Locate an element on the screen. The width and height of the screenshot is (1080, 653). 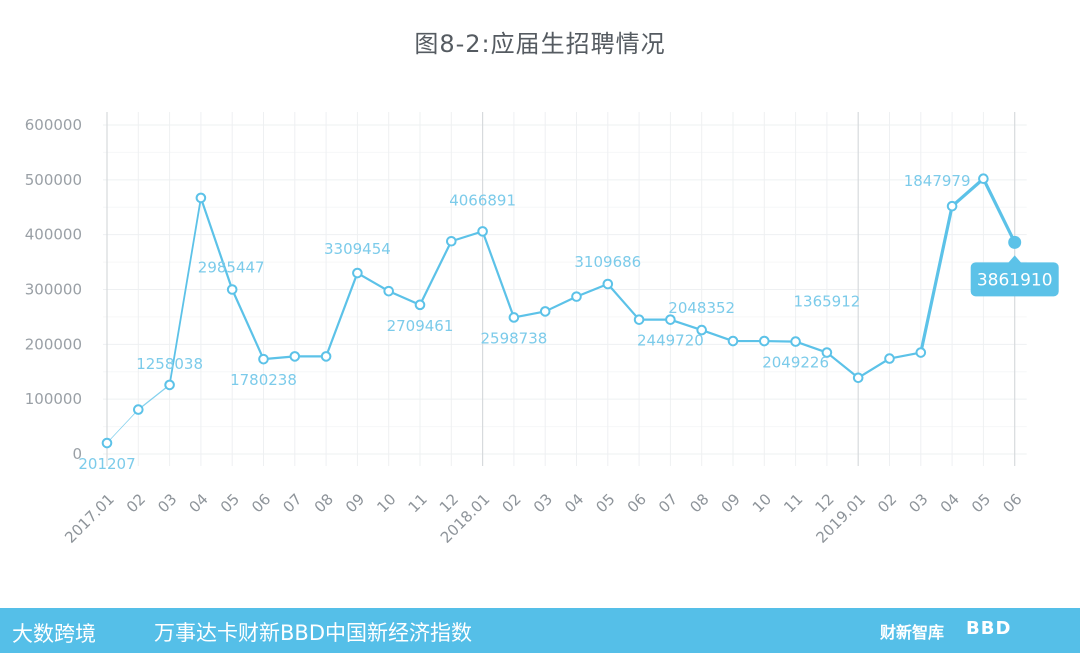
chart-title: 图8-2:应届生招聘情况 is located at coordinates (540, 44).